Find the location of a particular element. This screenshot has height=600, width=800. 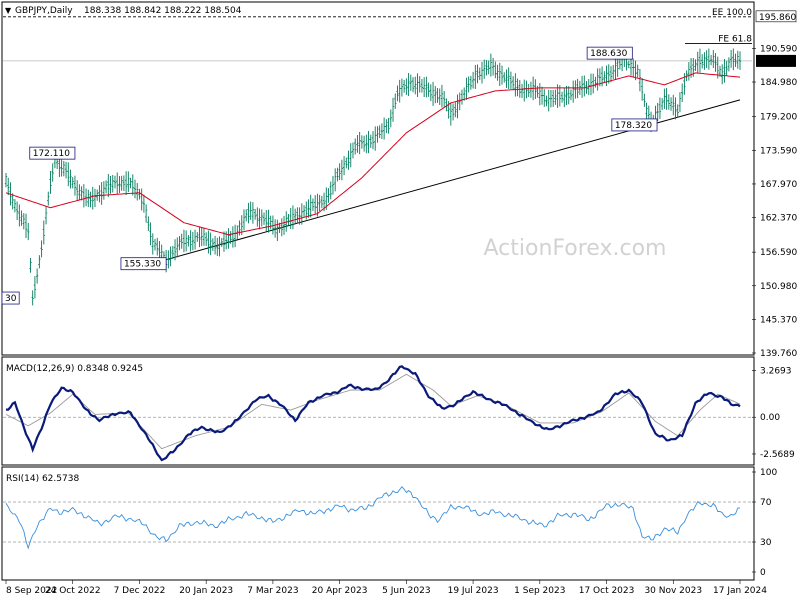

current-price-box is located at coordinates (776, 60).